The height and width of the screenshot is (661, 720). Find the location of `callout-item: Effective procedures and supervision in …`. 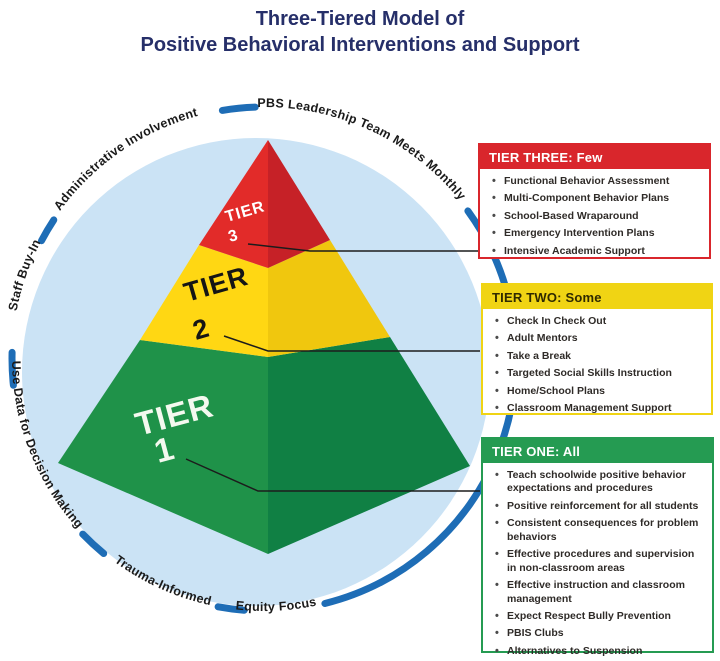

callout-item: Effective procedures and supervision in … is located at coordinates (597, 561).